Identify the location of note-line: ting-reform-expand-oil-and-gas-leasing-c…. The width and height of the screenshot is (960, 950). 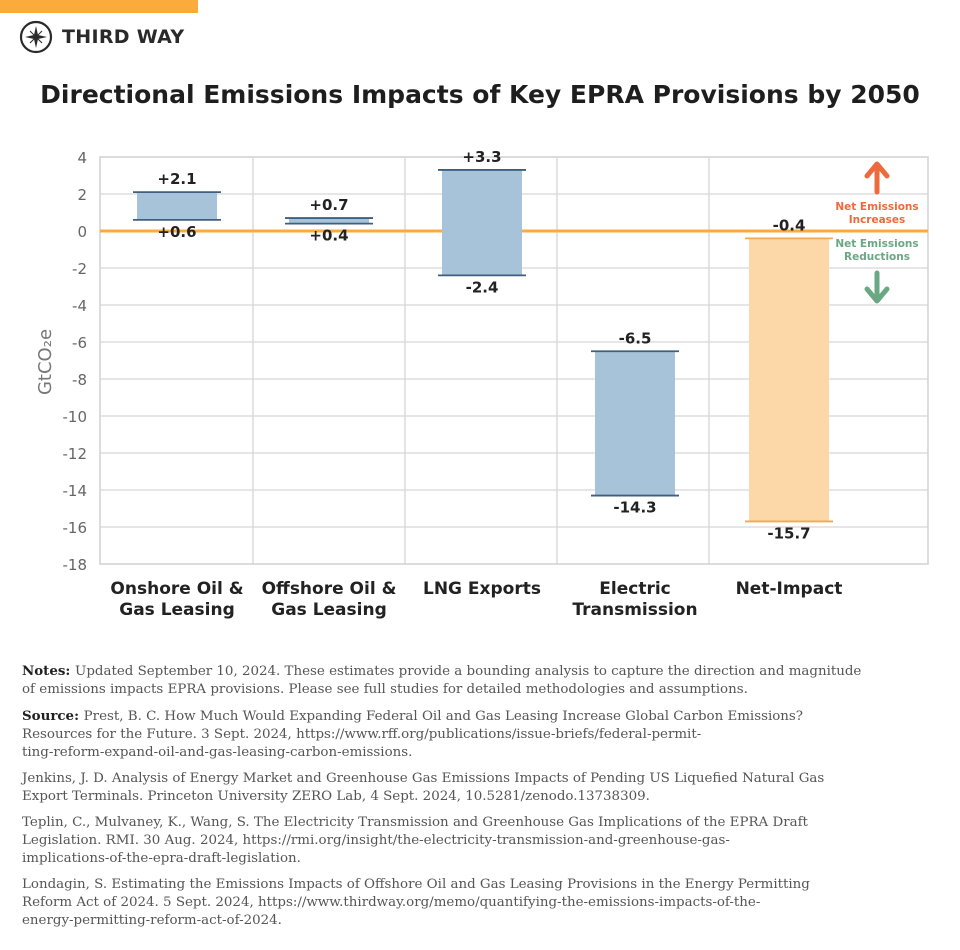
(217, 752).